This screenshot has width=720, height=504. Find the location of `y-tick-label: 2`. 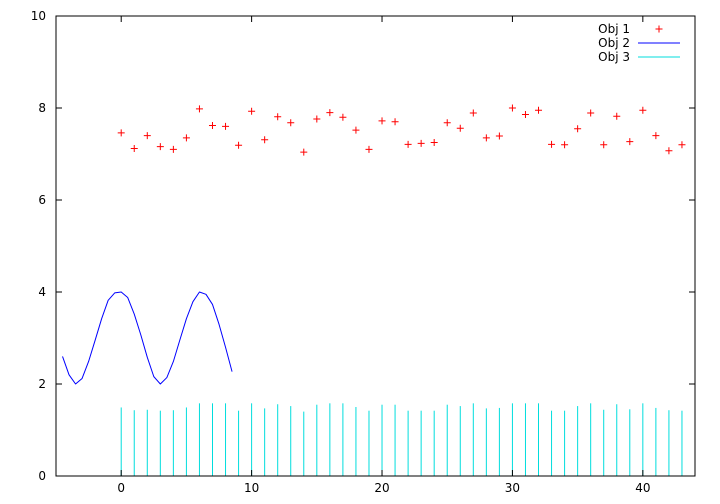

y-tick-label: 2 is located at coordinates (42, 384).